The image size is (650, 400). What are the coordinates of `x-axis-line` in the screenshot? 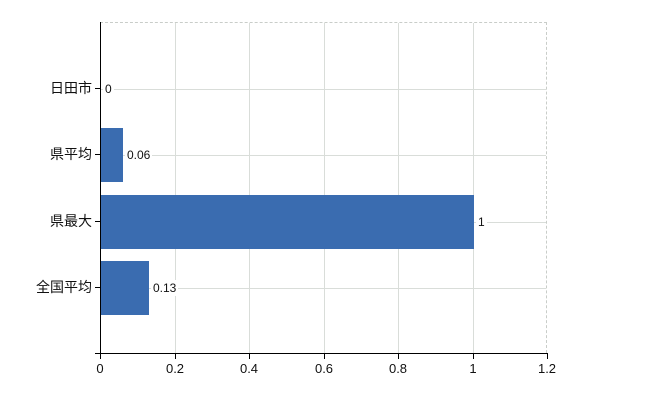 It's located at (321, 353).